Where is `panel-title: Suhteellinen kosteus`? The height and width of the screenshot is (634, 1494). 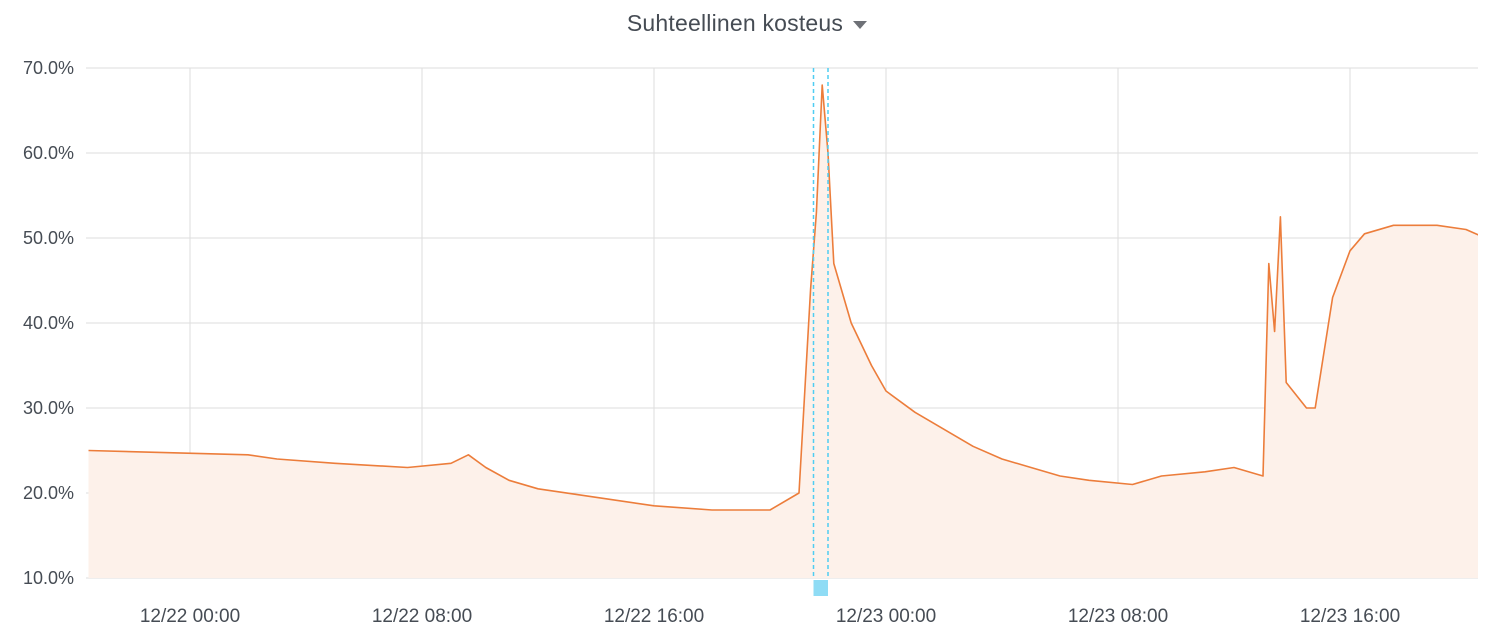 panel-title: Suhteellinen kosteus is located at coordinates (735, 23).